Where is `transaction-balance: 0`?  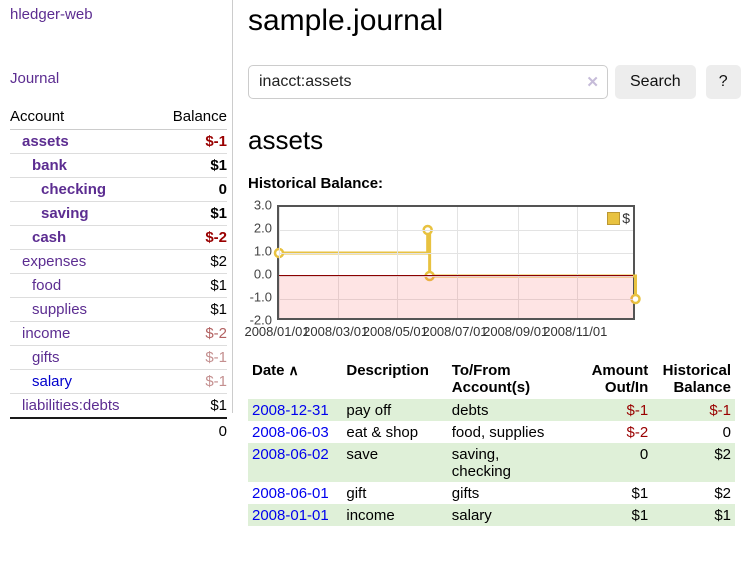
transaction-balance: 0 is located at coordinates (726, 432).